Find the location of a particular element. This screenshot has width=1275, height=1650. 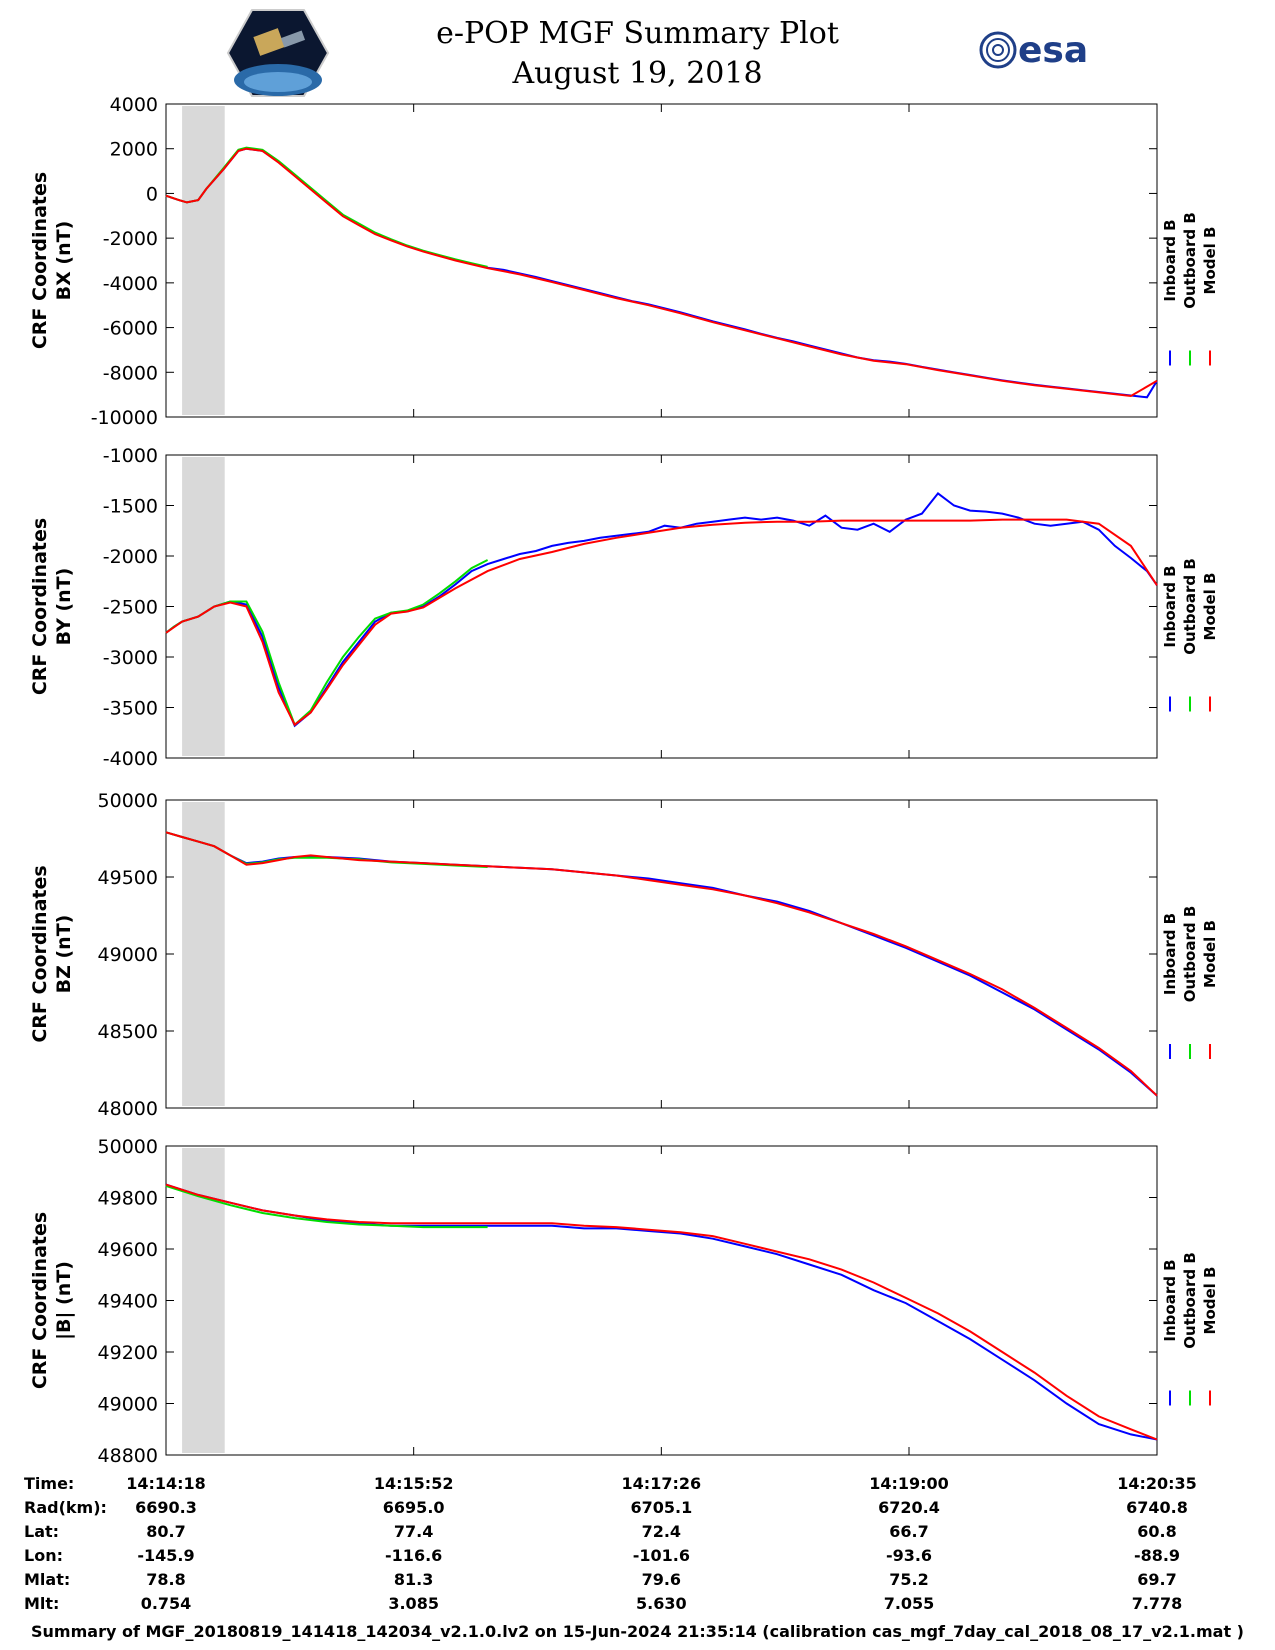

info-cell: 60.8 is located at coordinates (1157, 1531).